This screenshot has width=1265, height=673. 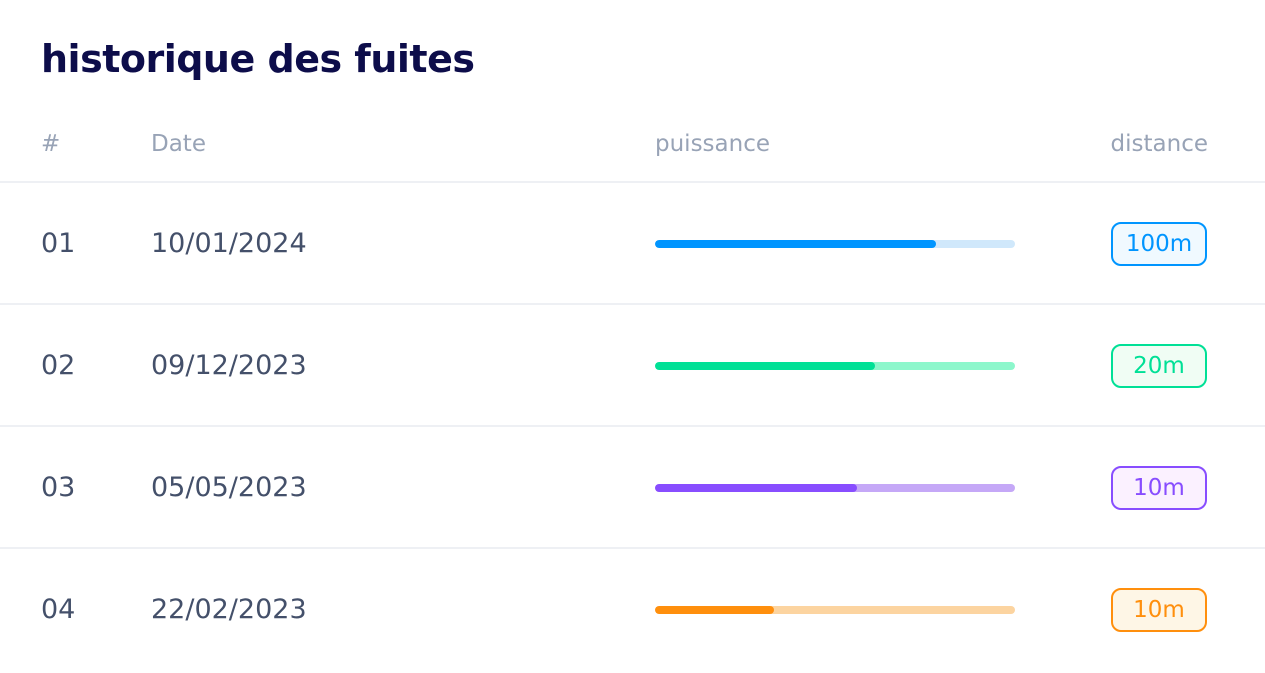 What do you see at coordinates (258, 59) in the screenshot?
I see `card-title: historique des fuites` at bounding box center [258, 59].